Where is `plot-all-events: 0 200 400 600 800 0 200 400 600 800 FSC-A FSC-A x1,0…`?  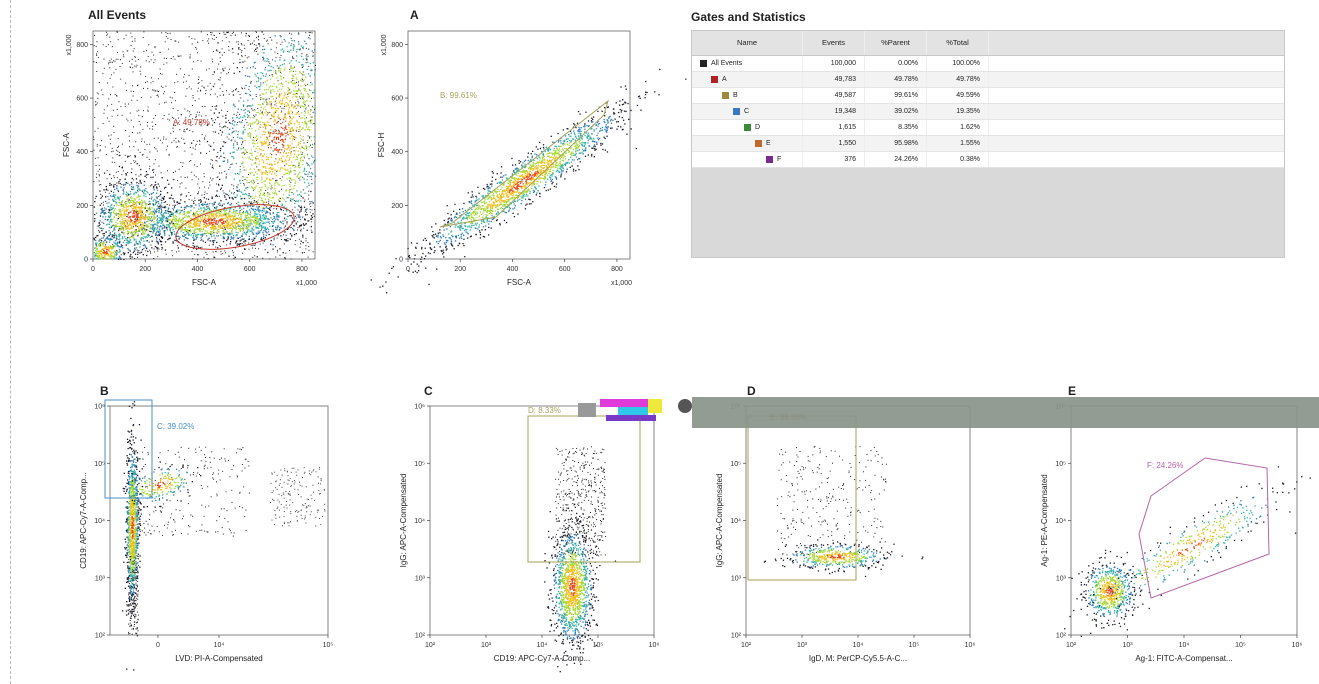 plot-all-events: 0 200 400 600 800 0 200 400 600 800 FSC-A FSC-A x1,0… is located at coordinates (192, 162).